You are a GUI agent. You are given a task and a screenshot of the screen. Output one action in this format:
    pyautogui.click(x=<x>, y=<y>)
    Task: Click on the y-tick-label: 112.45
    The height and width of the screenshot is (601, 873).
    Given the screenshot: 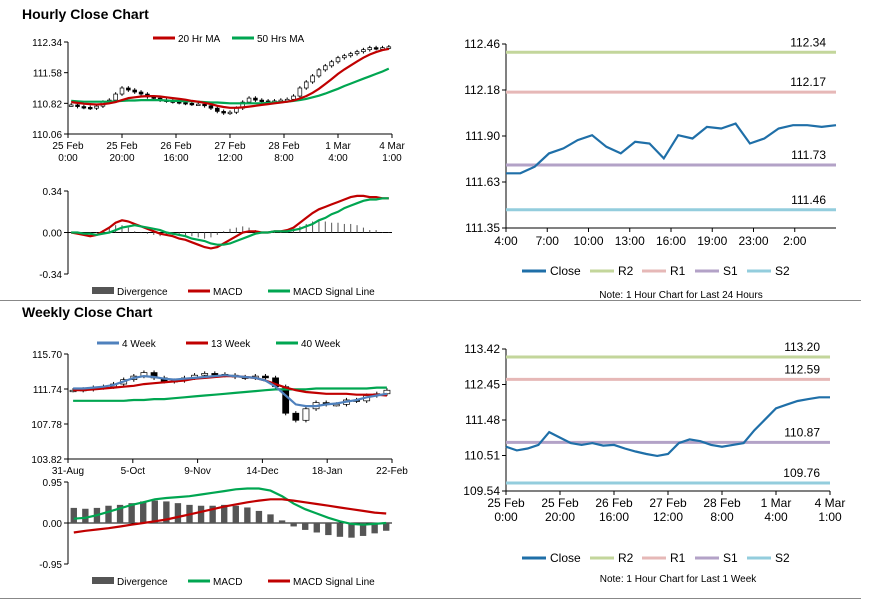 What is the action you would take?
    pyautogui.click(x=482, y=385)
    